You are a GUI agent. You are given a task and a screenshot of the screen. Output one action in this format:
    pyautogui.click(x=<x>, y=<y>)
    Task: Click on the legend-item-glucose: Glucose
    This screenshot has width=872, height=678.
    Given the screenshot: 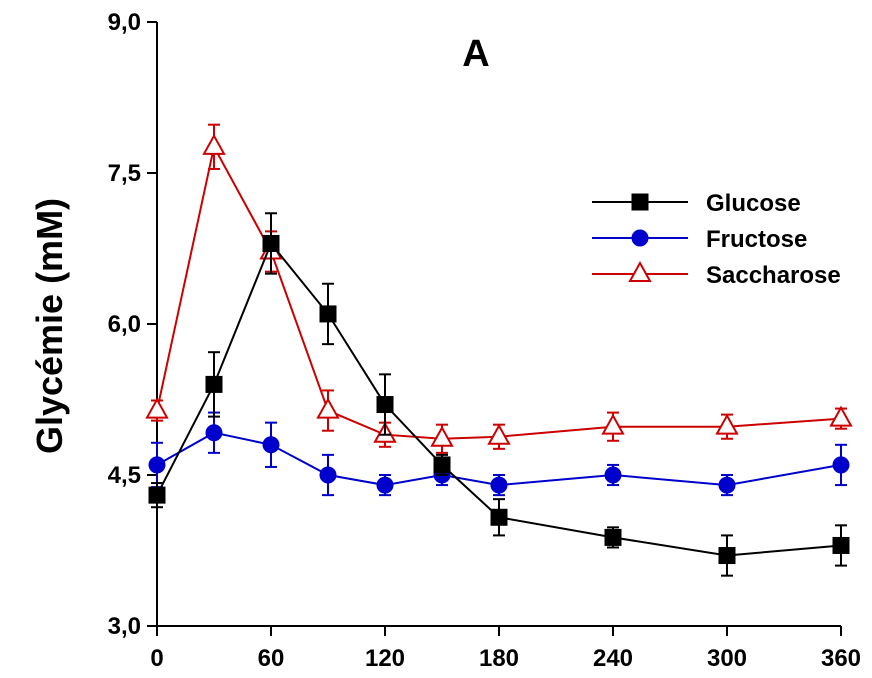 What is the action you would take?
    pyautogui.click(x=696, y=203)
    